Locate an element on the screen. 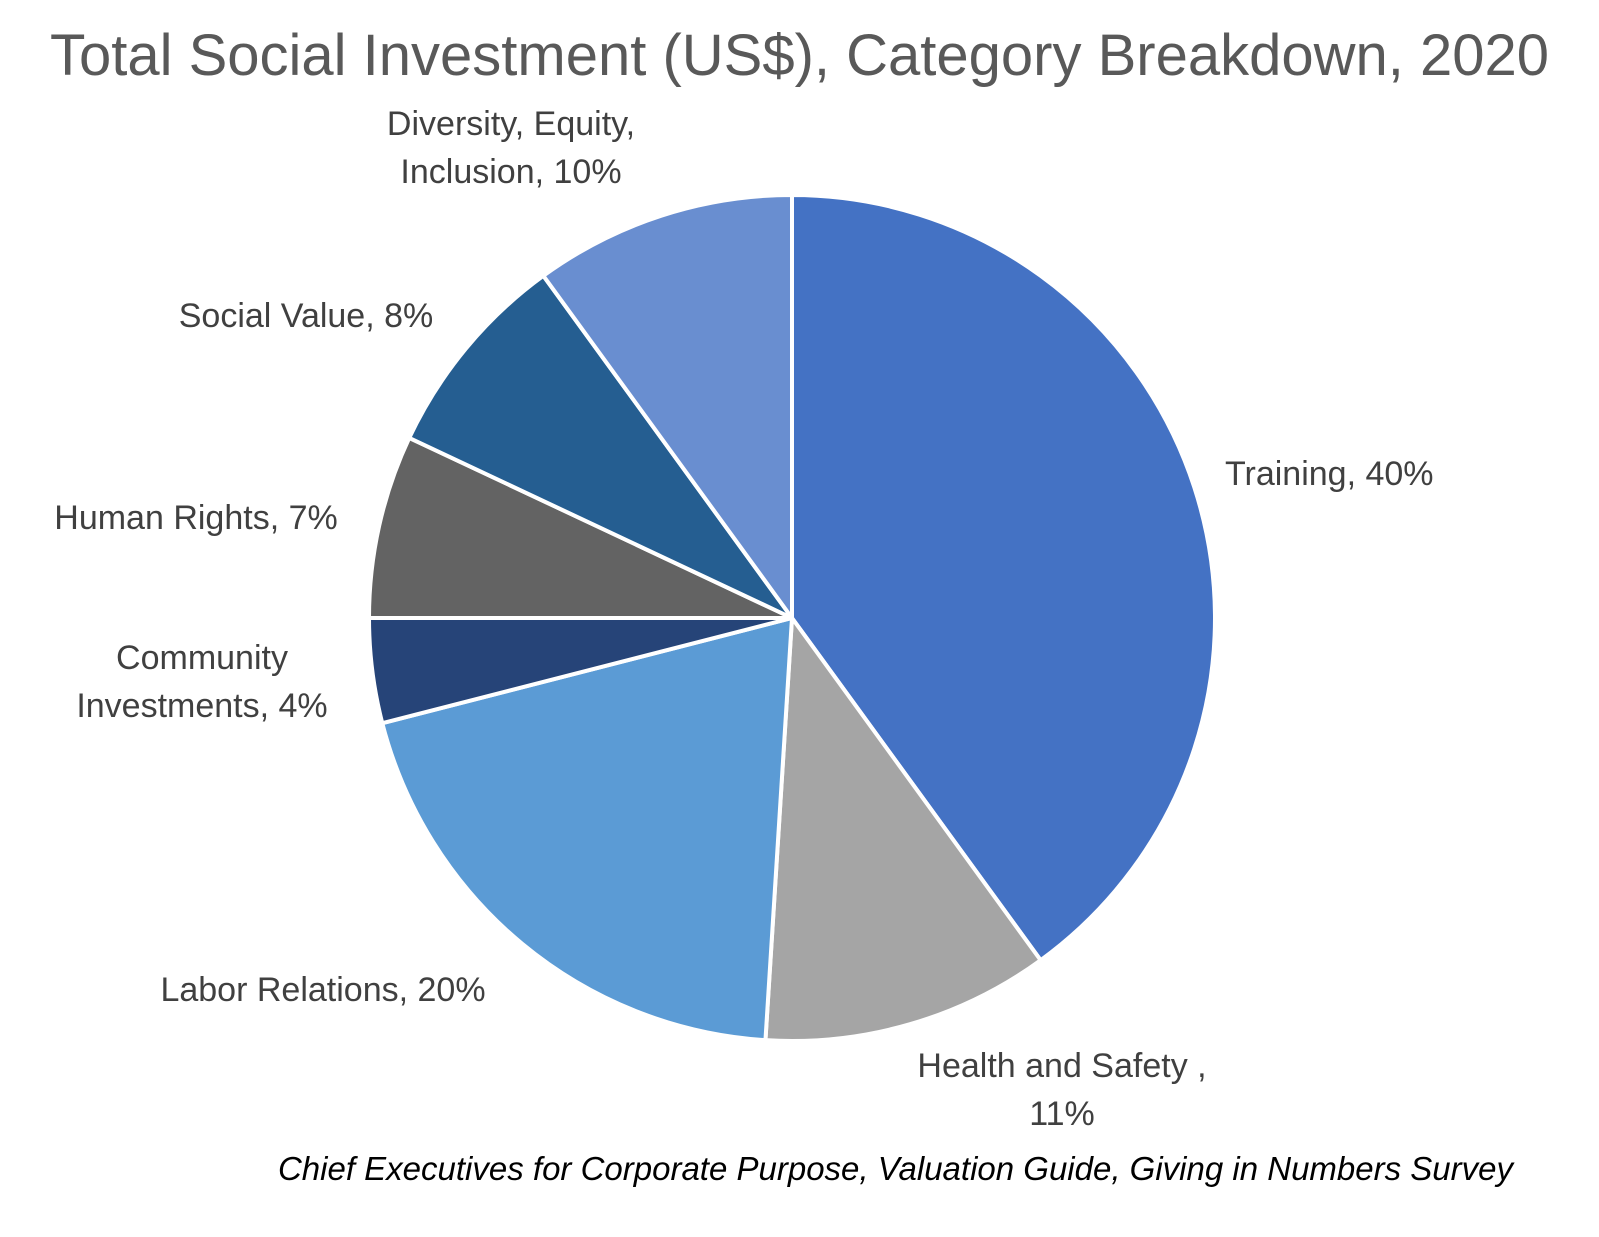 The width and height of the screenshot is (1599, 1237). data-label-labor-relations: Labor Relations, 20% is located at coordinates (322, 990).